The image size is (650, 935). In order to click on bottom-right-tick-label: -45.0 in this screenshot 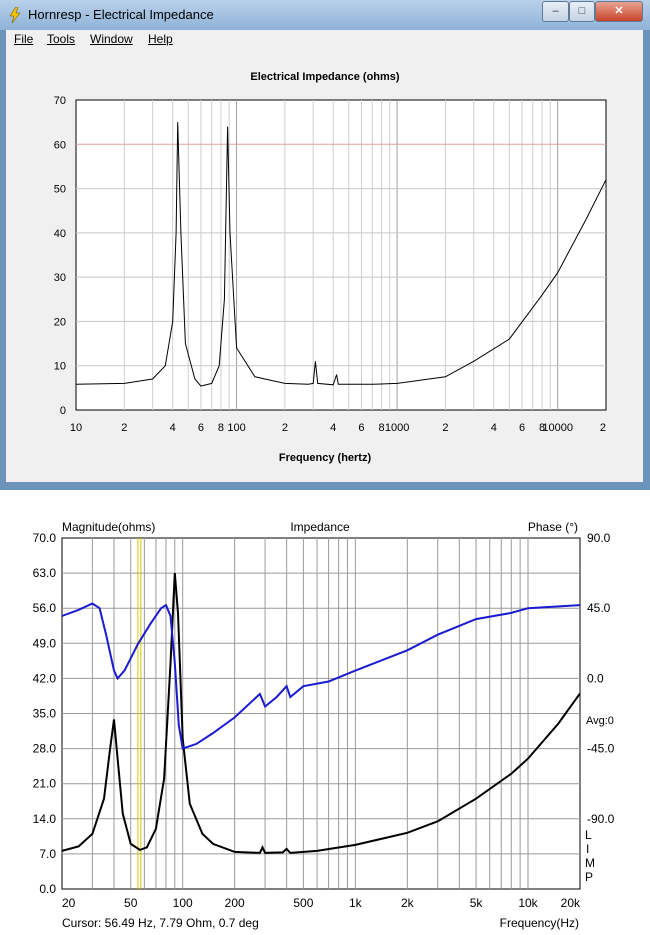, I will do `click(601, 749)`.